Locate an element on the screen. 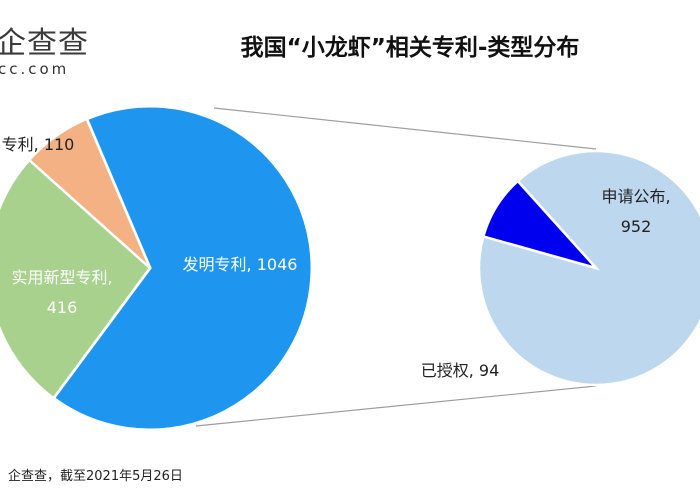 The width and height of the screenshot is (700, 500). chart-title: 我国“小龙虾”相关专利-类型分布 is located at coordinates (410, 48).